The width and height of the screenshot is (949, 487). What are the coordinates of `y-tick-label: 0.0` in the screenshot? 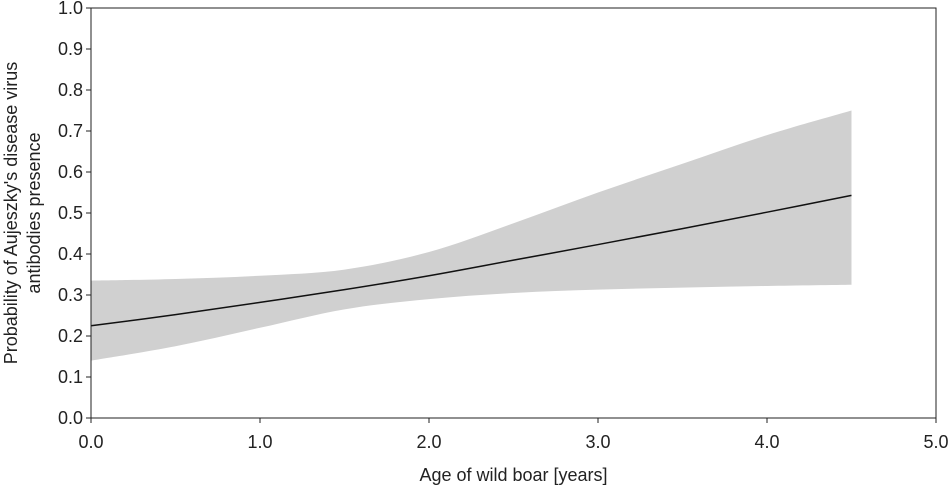 It's located at (70, 418).